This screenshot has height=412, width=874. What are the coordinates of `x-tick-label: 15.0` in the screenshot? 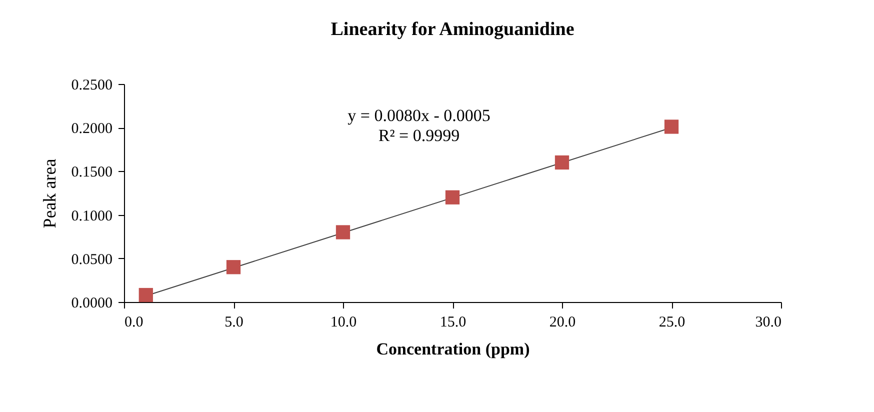 It's located at (453, 322).